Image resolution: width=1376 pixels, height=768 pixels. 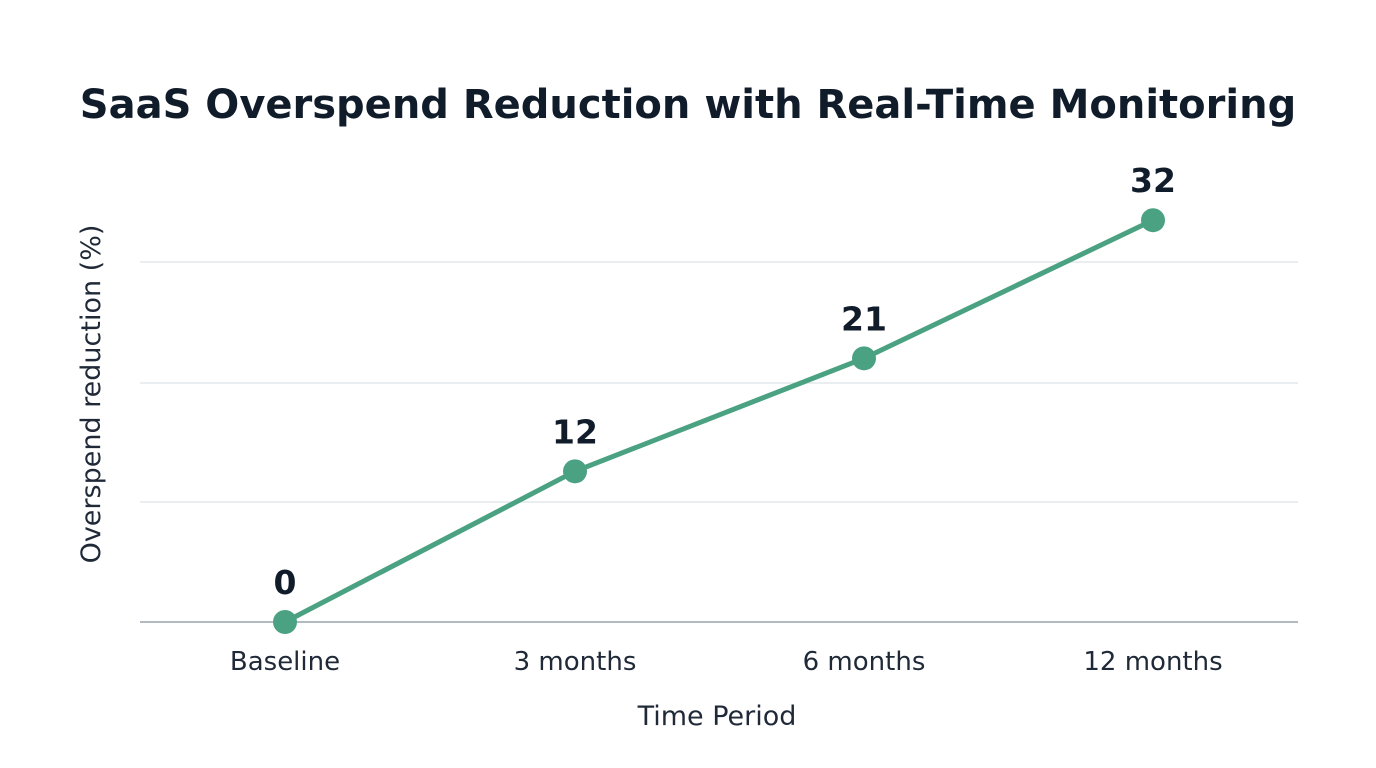 What do you see at coordinates (91, 394) in the screenshot?
I see `y-axis-label: Overspend reduction (%)` at bounding box center [91, 394].